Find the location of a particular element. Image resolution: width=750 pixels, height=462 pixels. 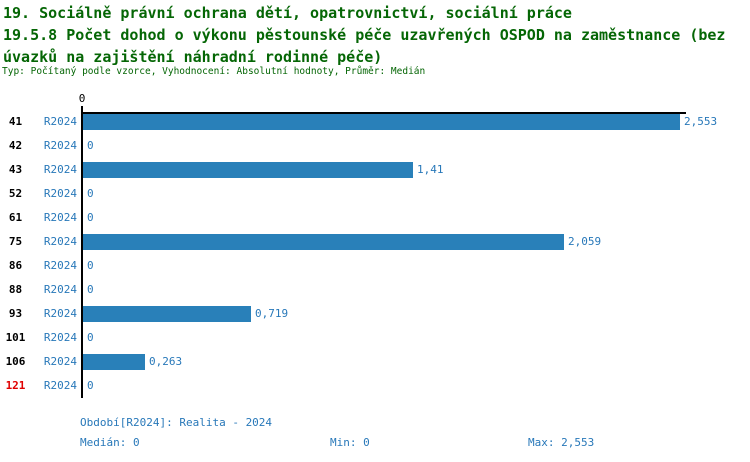

value-label: 0,719 is located at coordinates (272, 313).